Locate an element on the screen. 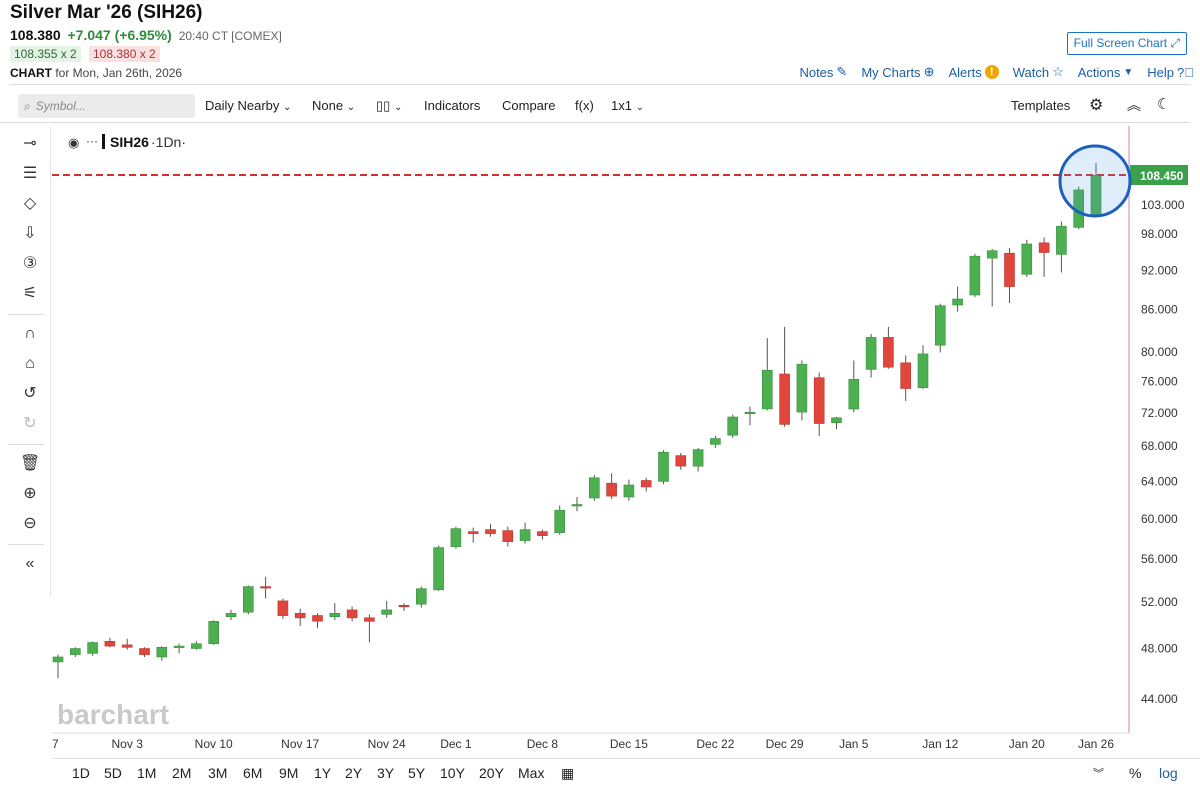 The width and height of the screenshot is (1200, 793). barchart-watermark: barchart is located at coordinates (113, 714).